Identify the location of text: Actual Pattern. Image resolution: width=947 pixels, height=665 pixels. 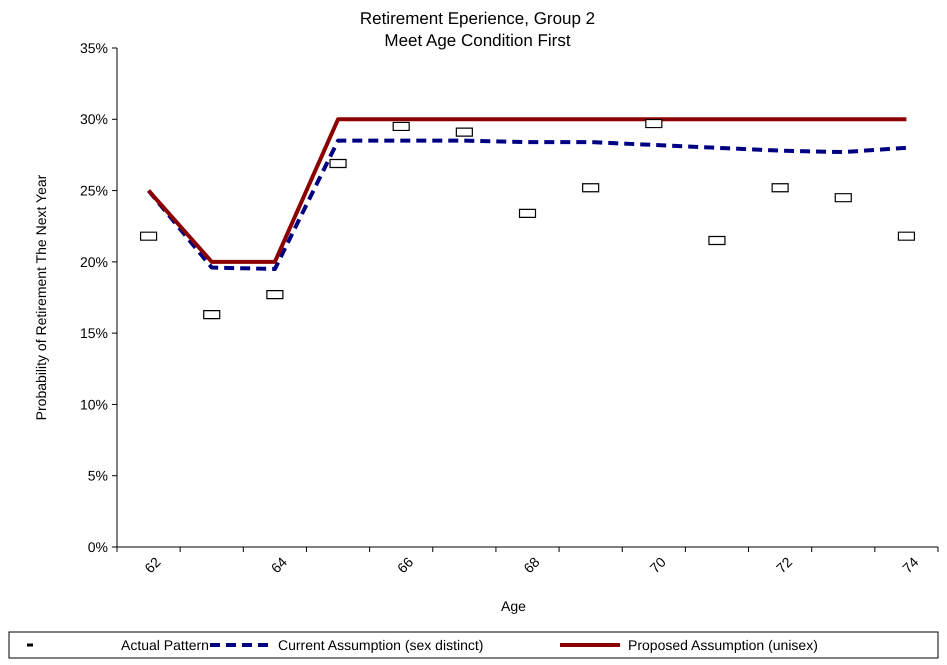
(165, 644).